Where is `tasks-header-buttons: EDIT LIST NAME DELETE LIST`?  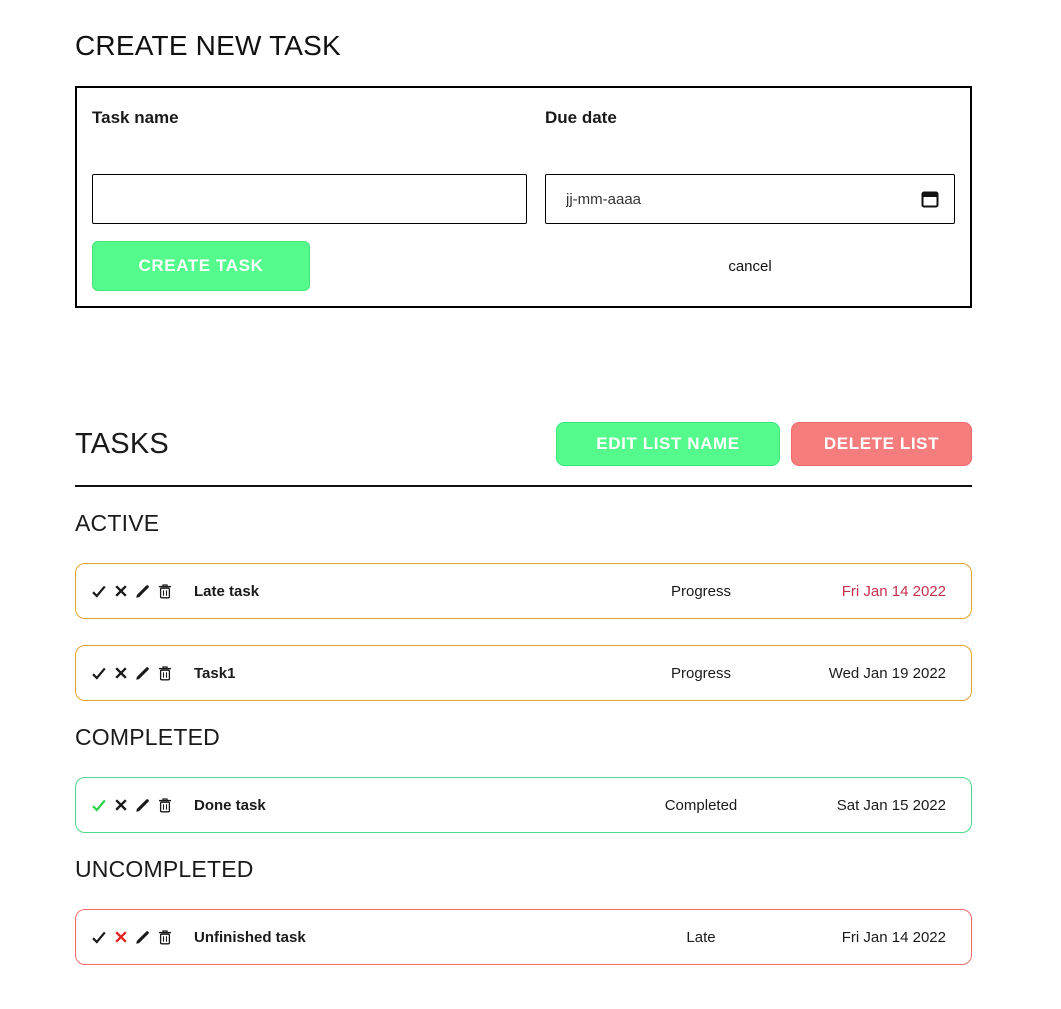 tasks-header-buttons: EDIT LIST NAME DELETE LIST is located at coordinates (764, 444).